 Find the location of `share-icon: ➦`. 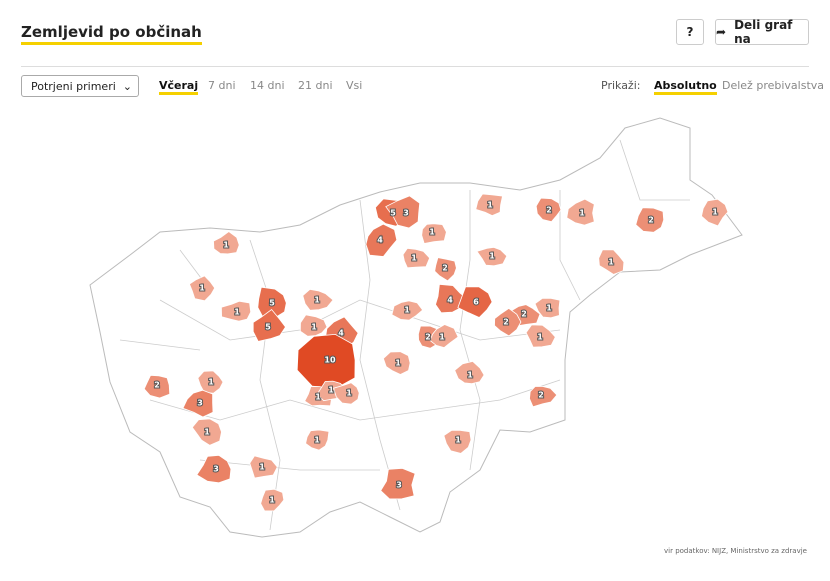

share-icon: ➦ is located at coordinates (721, 32).